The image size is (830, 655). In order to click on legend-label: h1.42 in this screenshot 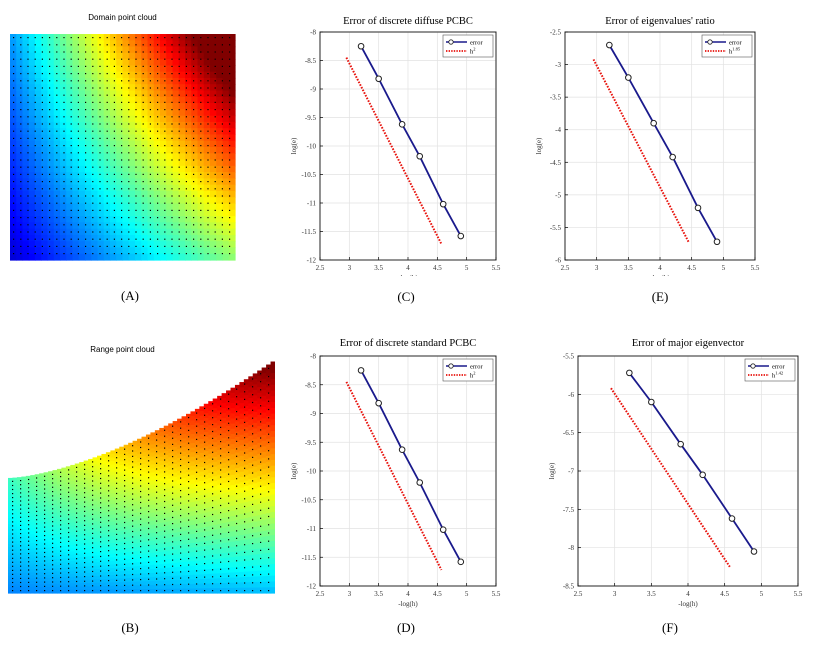, I will do `click(777, 375)`.